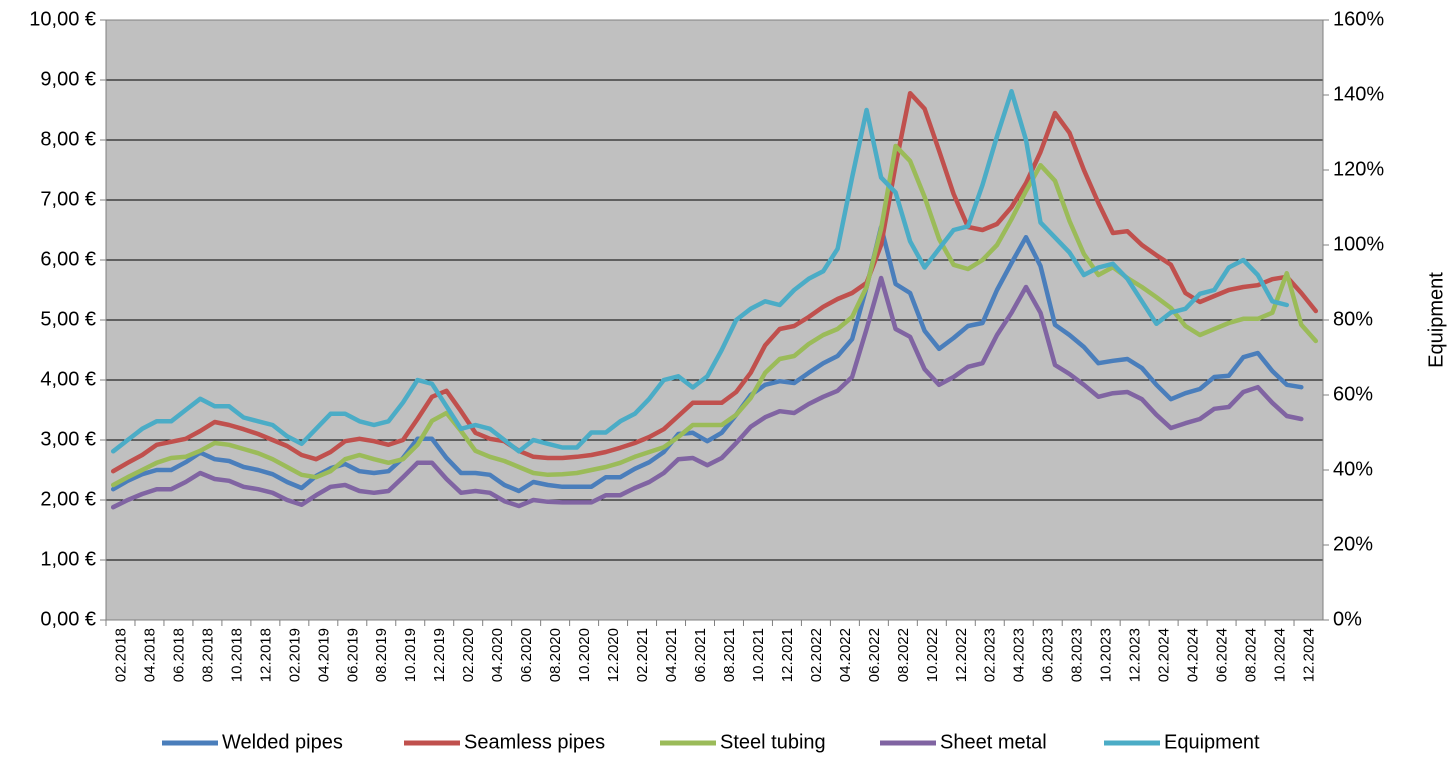 This screenshot has height=760, width=1453. Describe the element at coordinates (294, 655) in the screenshot. I see `x-axis-tick-label: 02.2019` at that location.